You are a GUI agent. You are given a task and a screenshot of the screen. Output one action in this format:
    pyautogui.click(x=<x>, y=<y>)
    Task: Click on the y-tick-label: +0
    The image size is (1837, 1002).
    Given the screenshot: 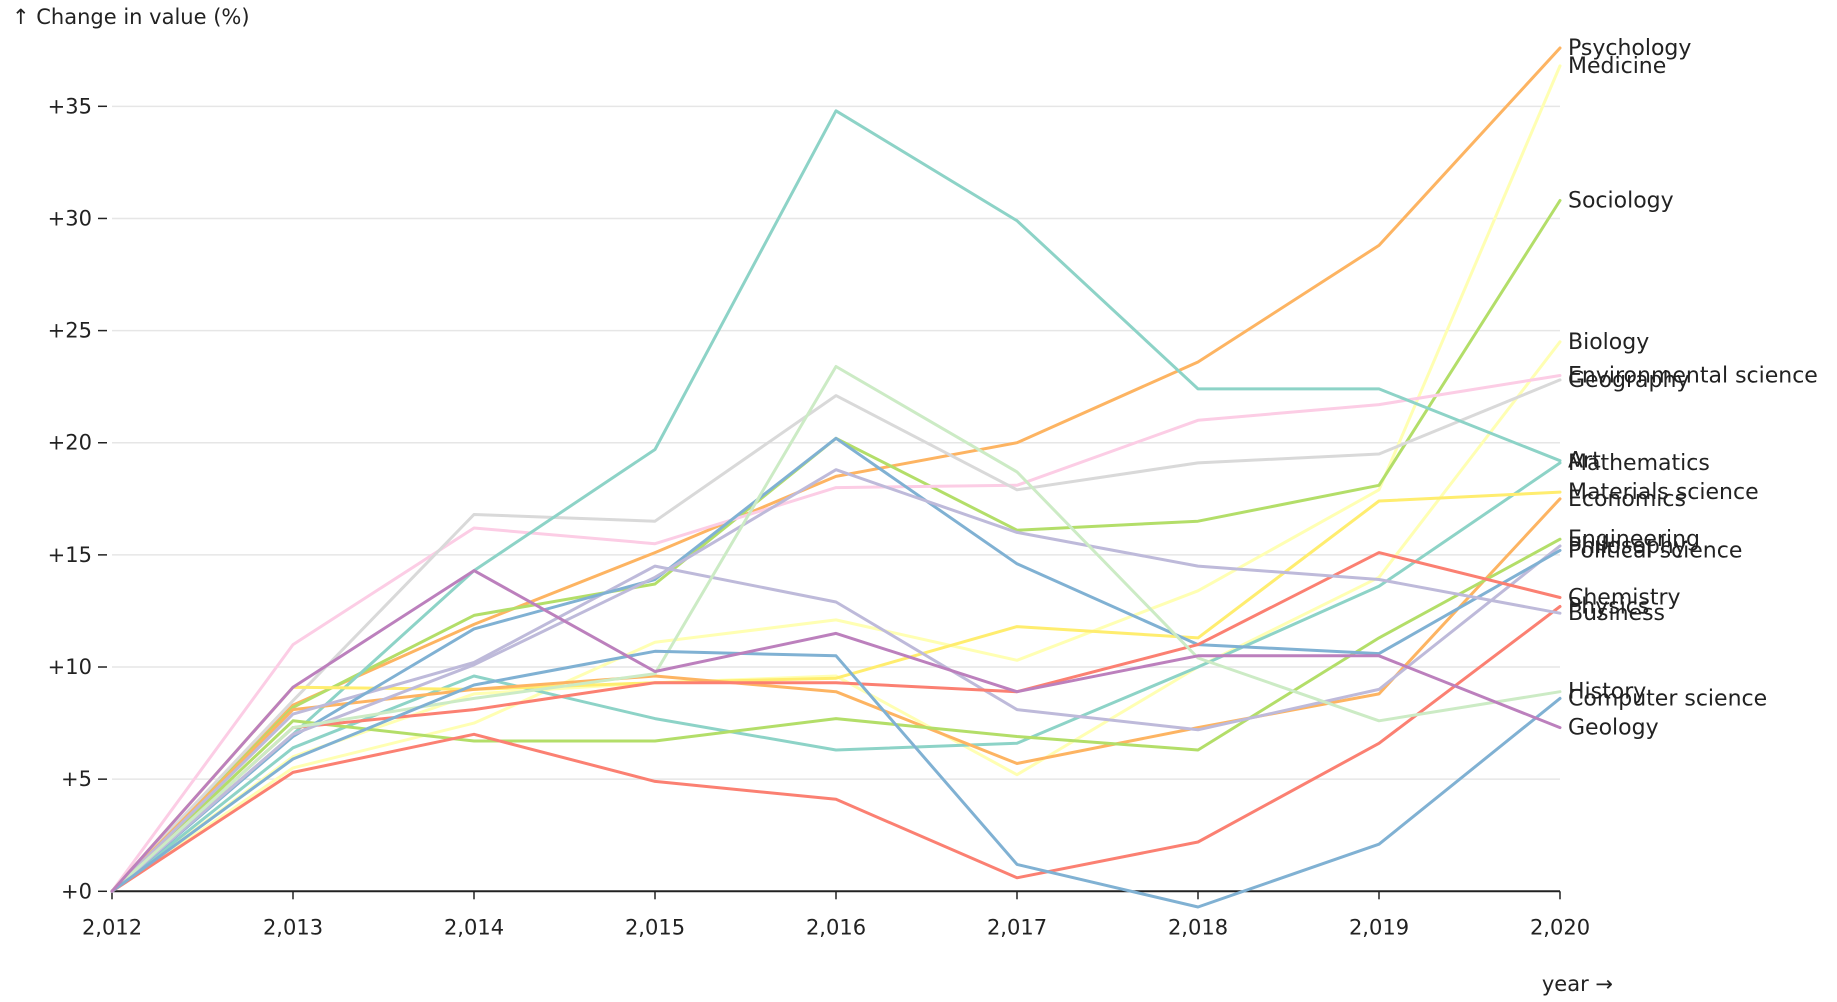 What is the action you would take?
    pyautogui.click(x=76, y=891)
    